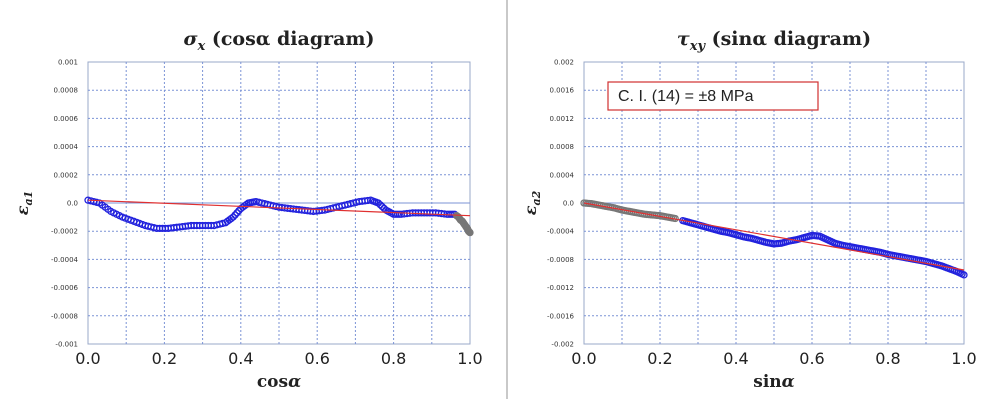  Describe the element at coordinates (698, 46) in the screenshot. I see `chart-title-subscript: xy` at that location.